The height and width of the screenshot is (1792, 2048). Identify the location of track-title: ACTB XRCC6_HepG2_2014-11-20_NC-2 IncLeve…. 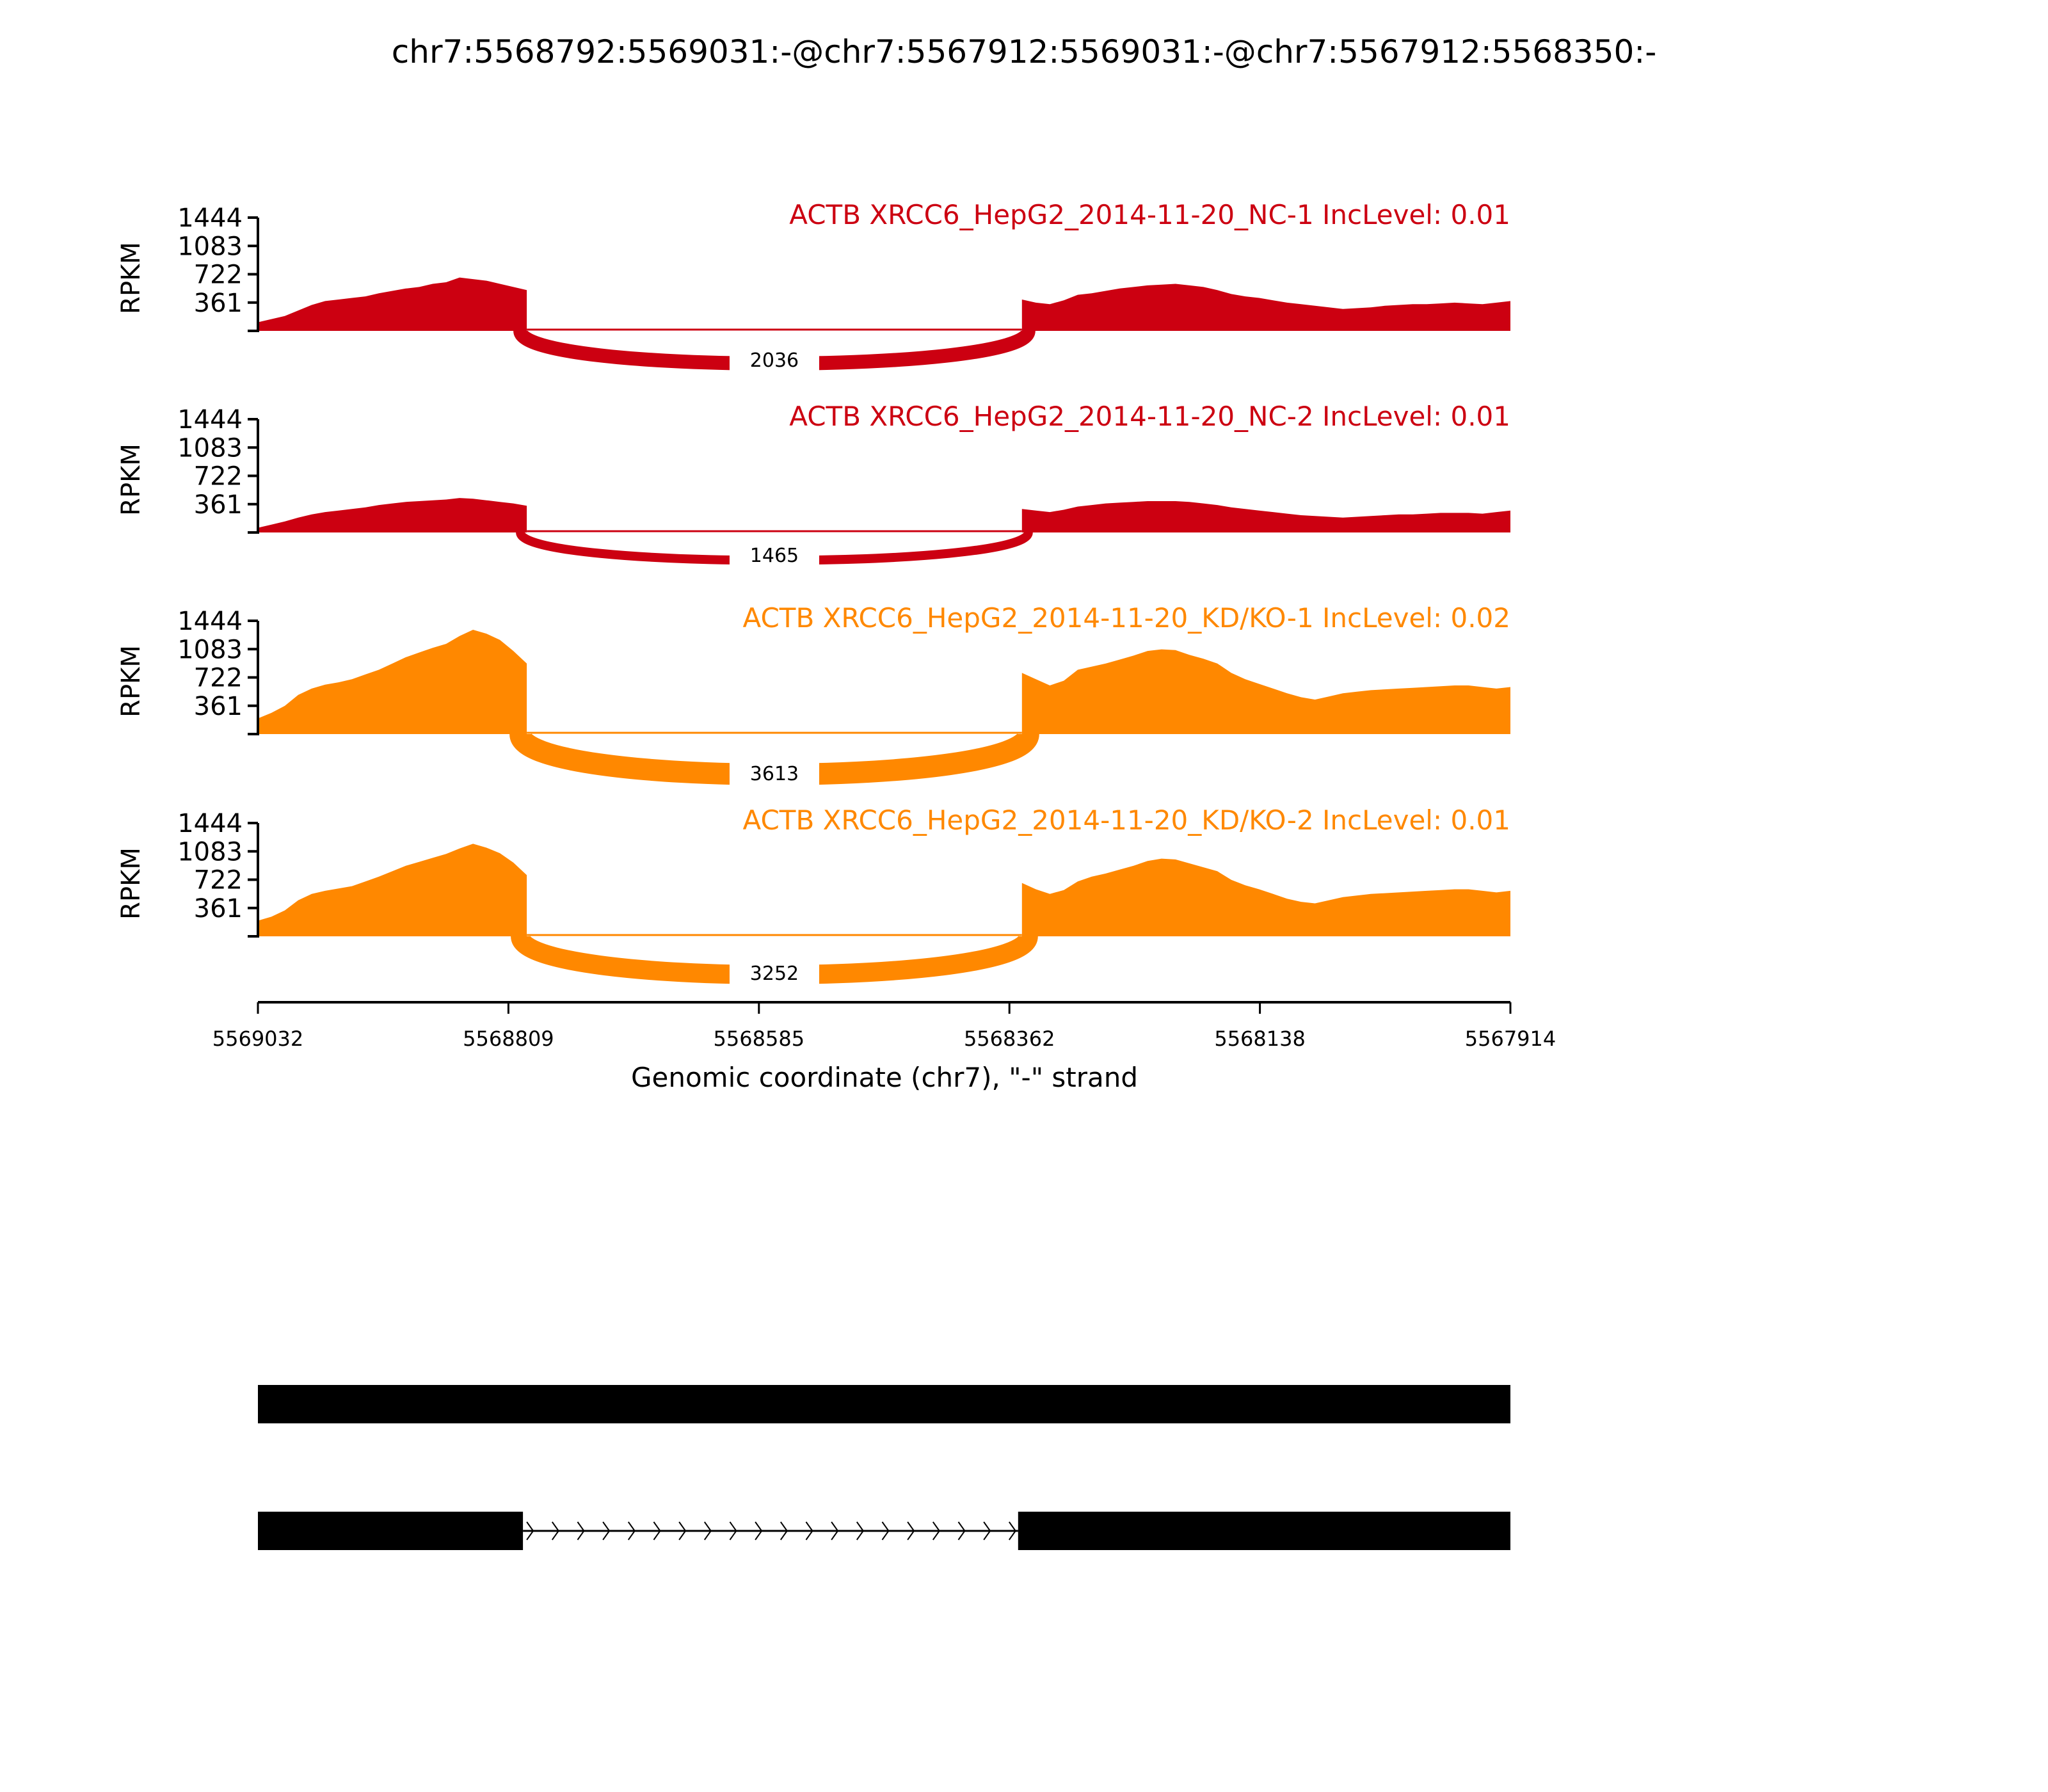
(1149, 416).